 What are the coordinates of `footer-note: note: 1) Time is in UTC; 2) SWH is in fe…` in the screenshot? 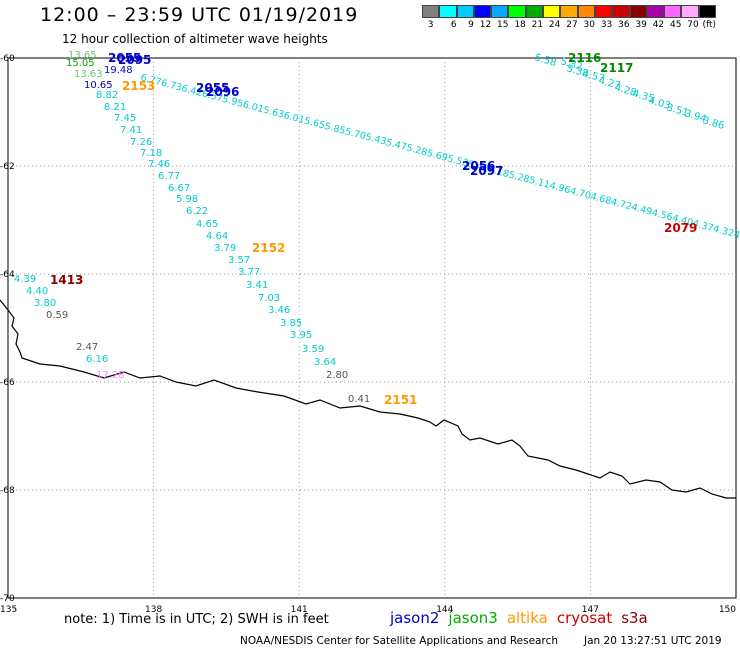 It's located at (196, 619).